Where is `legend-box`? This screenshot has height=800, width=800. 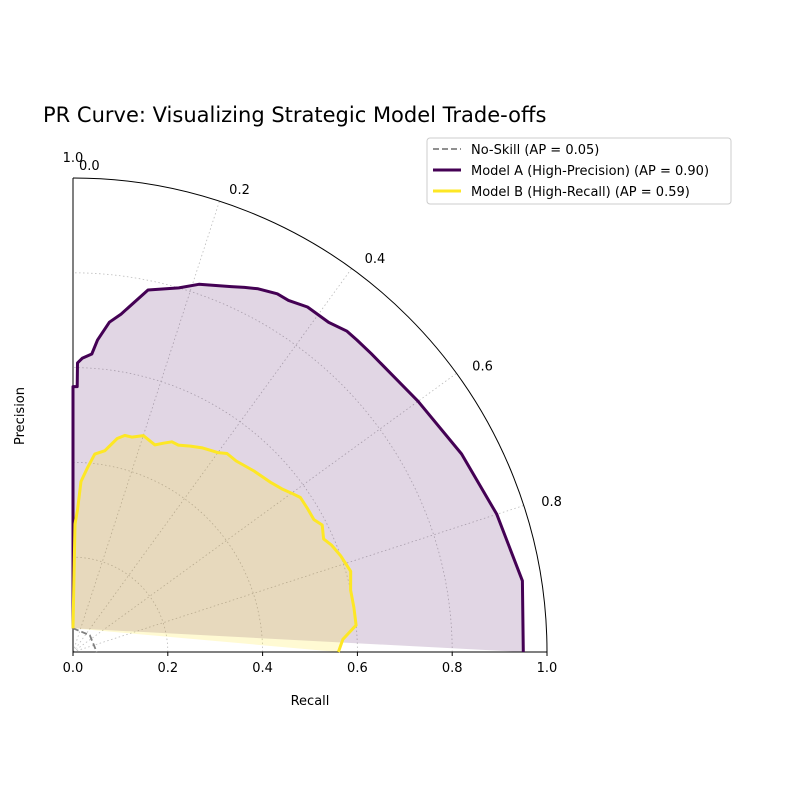 legend-box is located at coordinates (579, 171).